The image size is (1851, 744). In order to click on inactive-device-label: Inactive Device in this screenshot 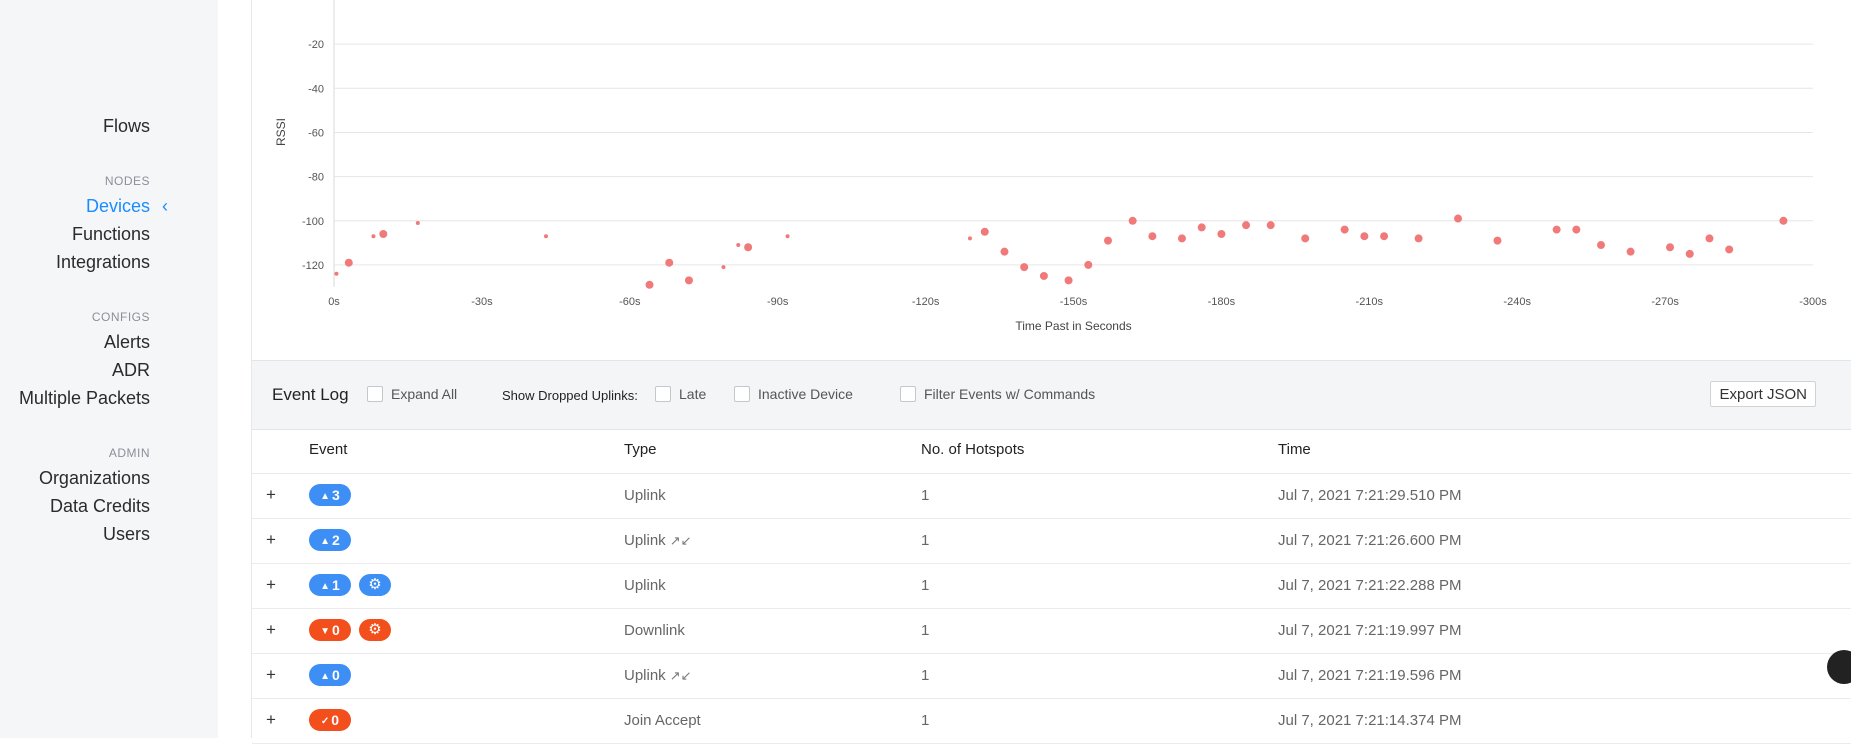, I will do `click(805, 394)`.